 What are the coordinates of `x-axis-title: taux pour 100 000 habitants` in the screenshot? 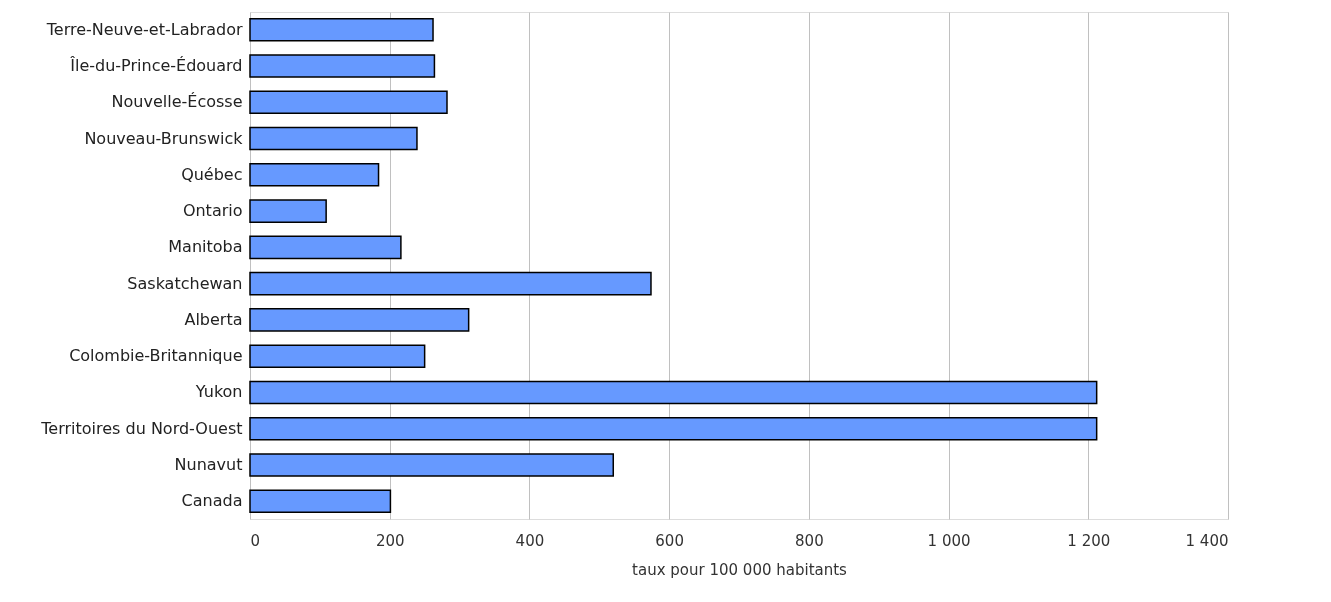 It's located at (740, 569).